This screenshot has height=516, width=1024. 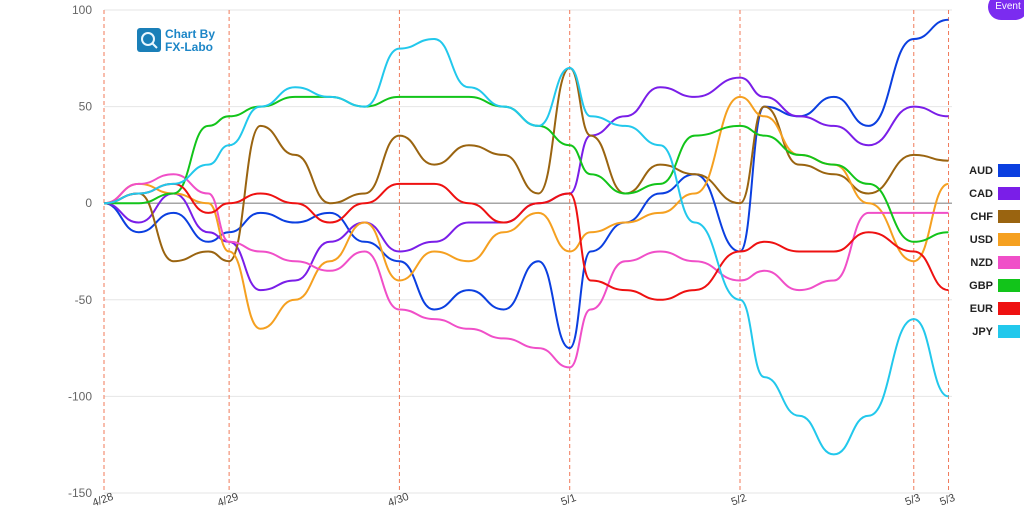 I want to click on x-tick-label: 5/1, so click(x=568, y=500).